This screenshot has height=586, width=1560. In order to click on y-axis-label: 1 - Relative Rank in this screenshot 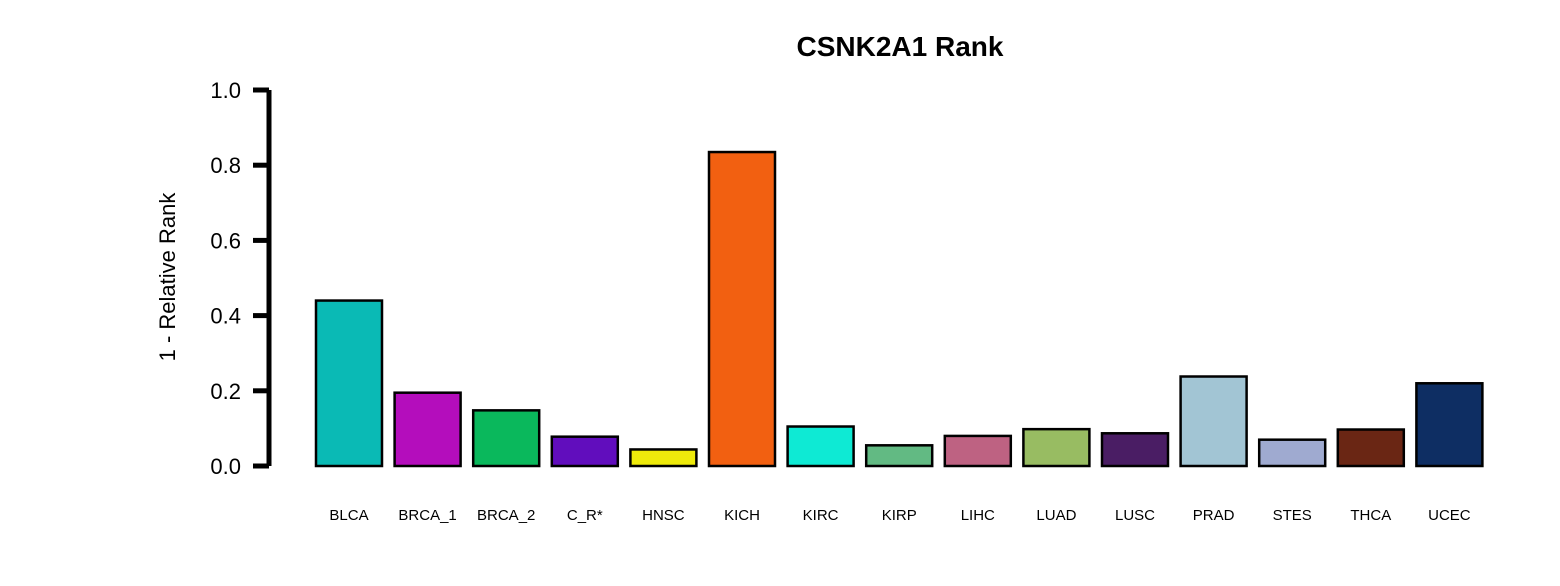, I will do `click(167, 277)`.